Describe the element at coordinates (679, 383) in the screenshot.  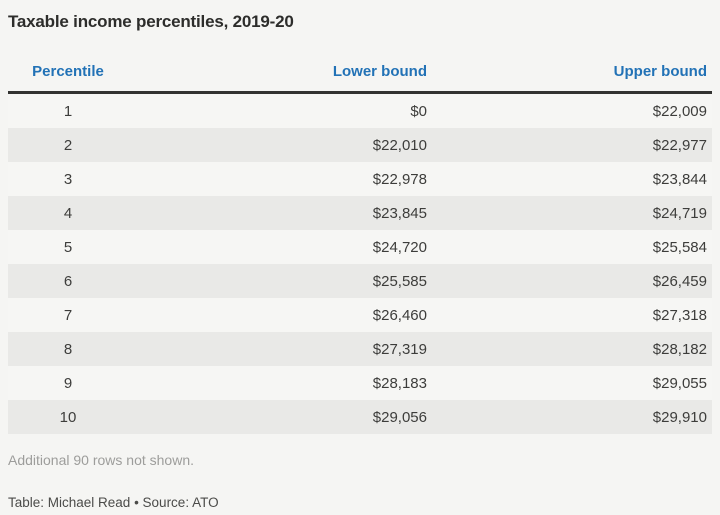
I see `cell-upper-bound: $29,055` at that location.